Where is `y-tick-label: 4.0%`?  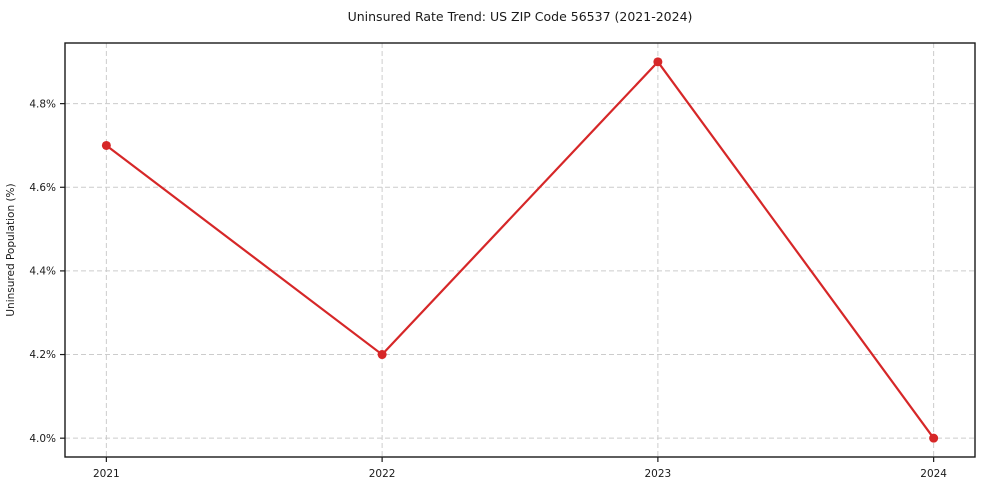 y-tick-label: 4.0% is located at coordinates (42, 439).